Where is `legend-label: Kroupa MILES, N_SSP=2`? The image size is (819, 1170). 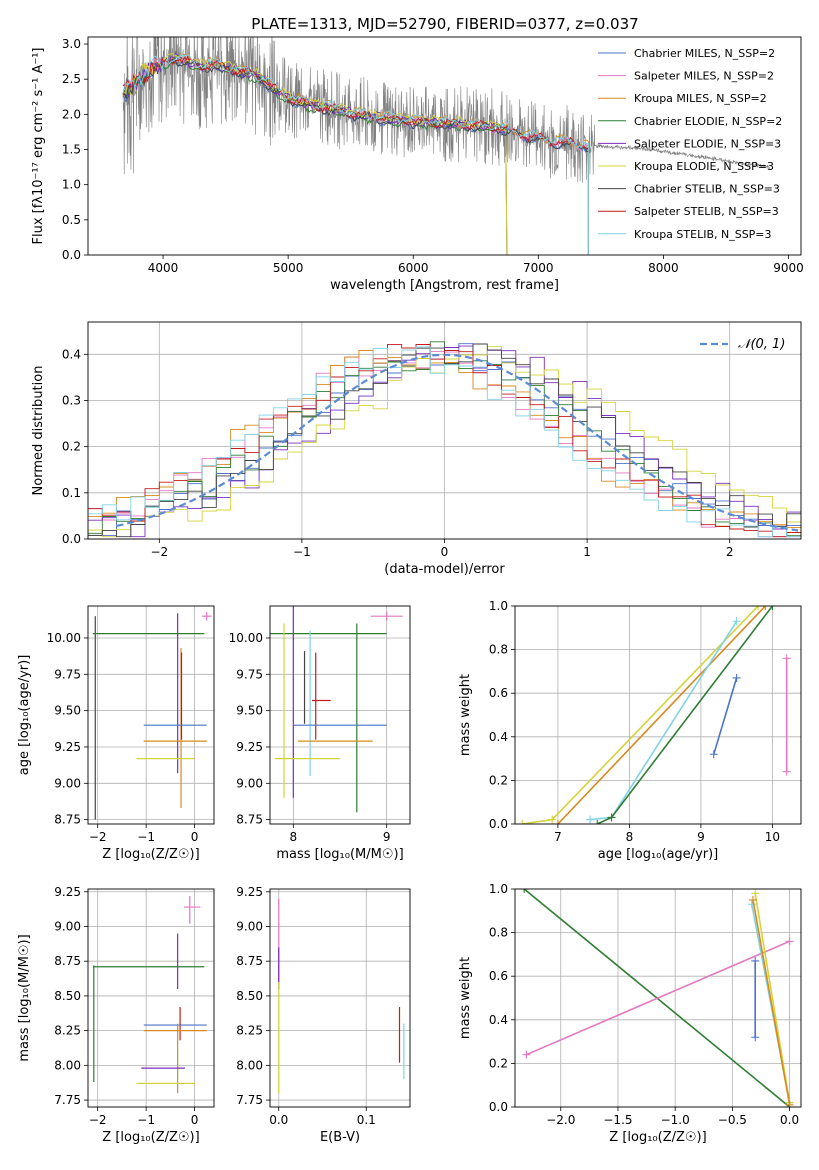
legend-label: Kroupa MILES, N_SSP=2 is located at coordinates (700, 98).